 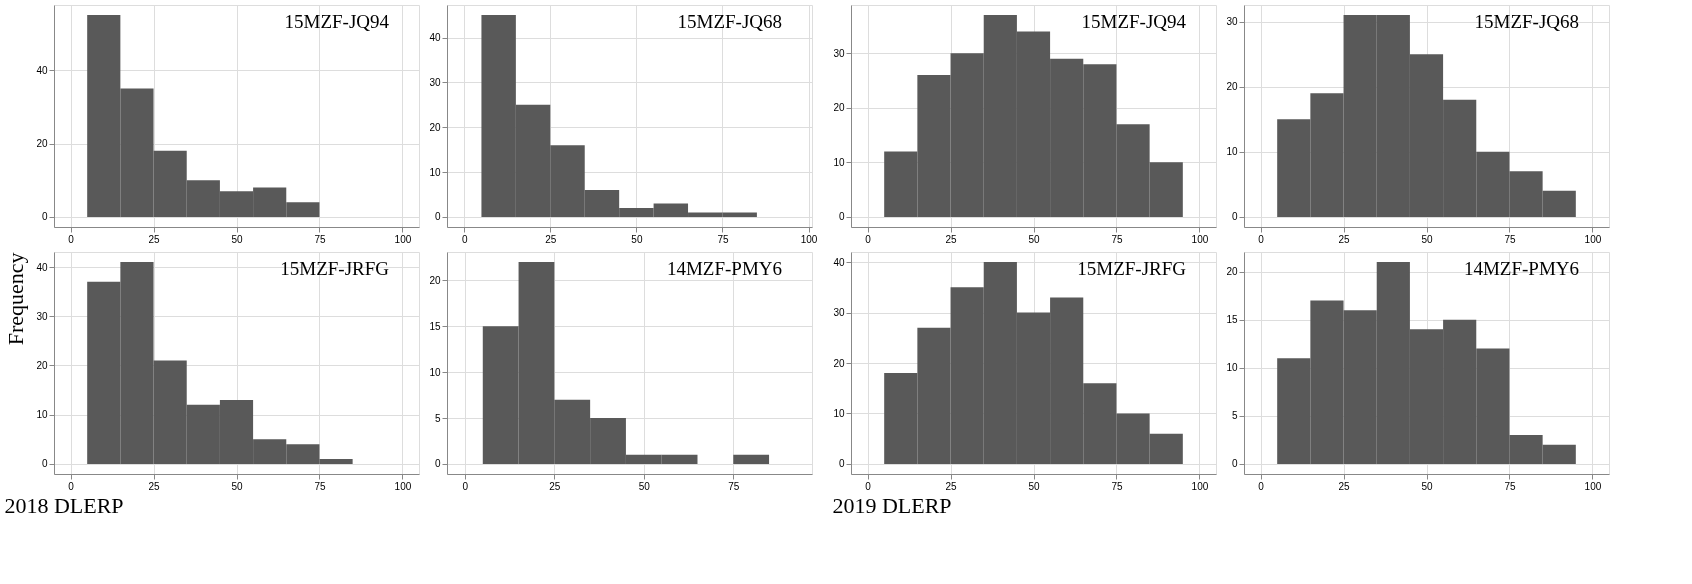 I want to click on y-axis-title: Frequency, so click(x=16, y=299).